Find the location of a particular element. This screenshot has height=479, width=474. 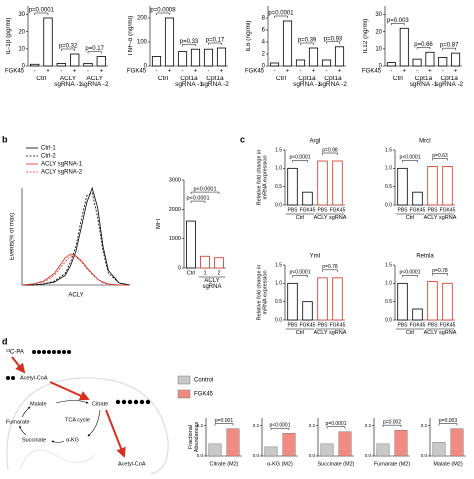

y-axis-label-box: IL12 (ng/ml) is located at coordinates (366, 36).